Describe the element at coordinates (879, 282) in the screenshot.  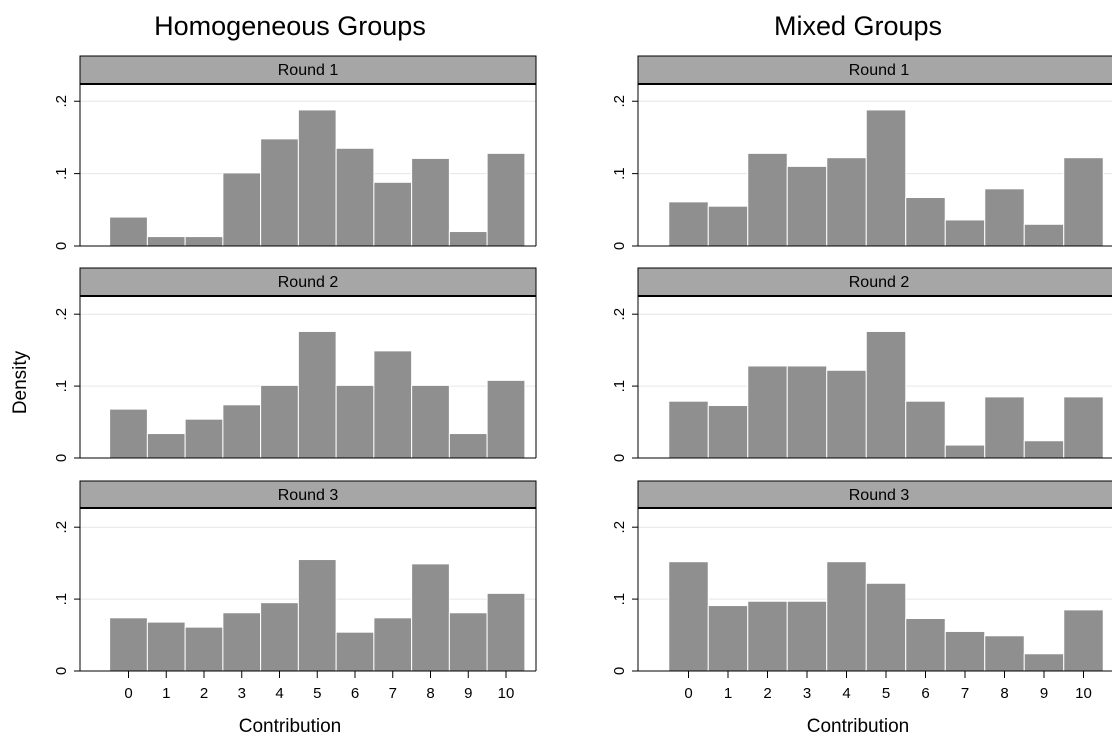
I see `panel-label: Round 2` at that location.